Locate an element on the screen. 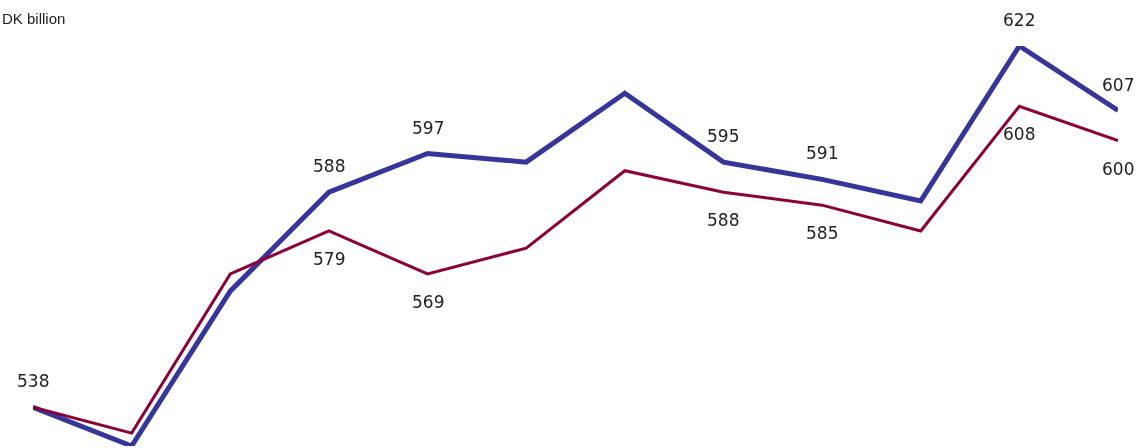 This screenshot has height=448, width=1142. data-label: 595 is located at coordinates (723, 136).